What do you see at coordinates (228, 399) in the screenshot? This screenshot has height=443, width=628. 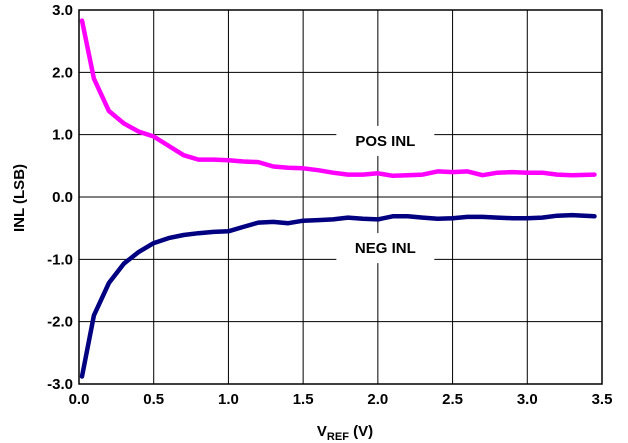 I see `x-tick-label: 1.0` at bounding box center [228, 399].